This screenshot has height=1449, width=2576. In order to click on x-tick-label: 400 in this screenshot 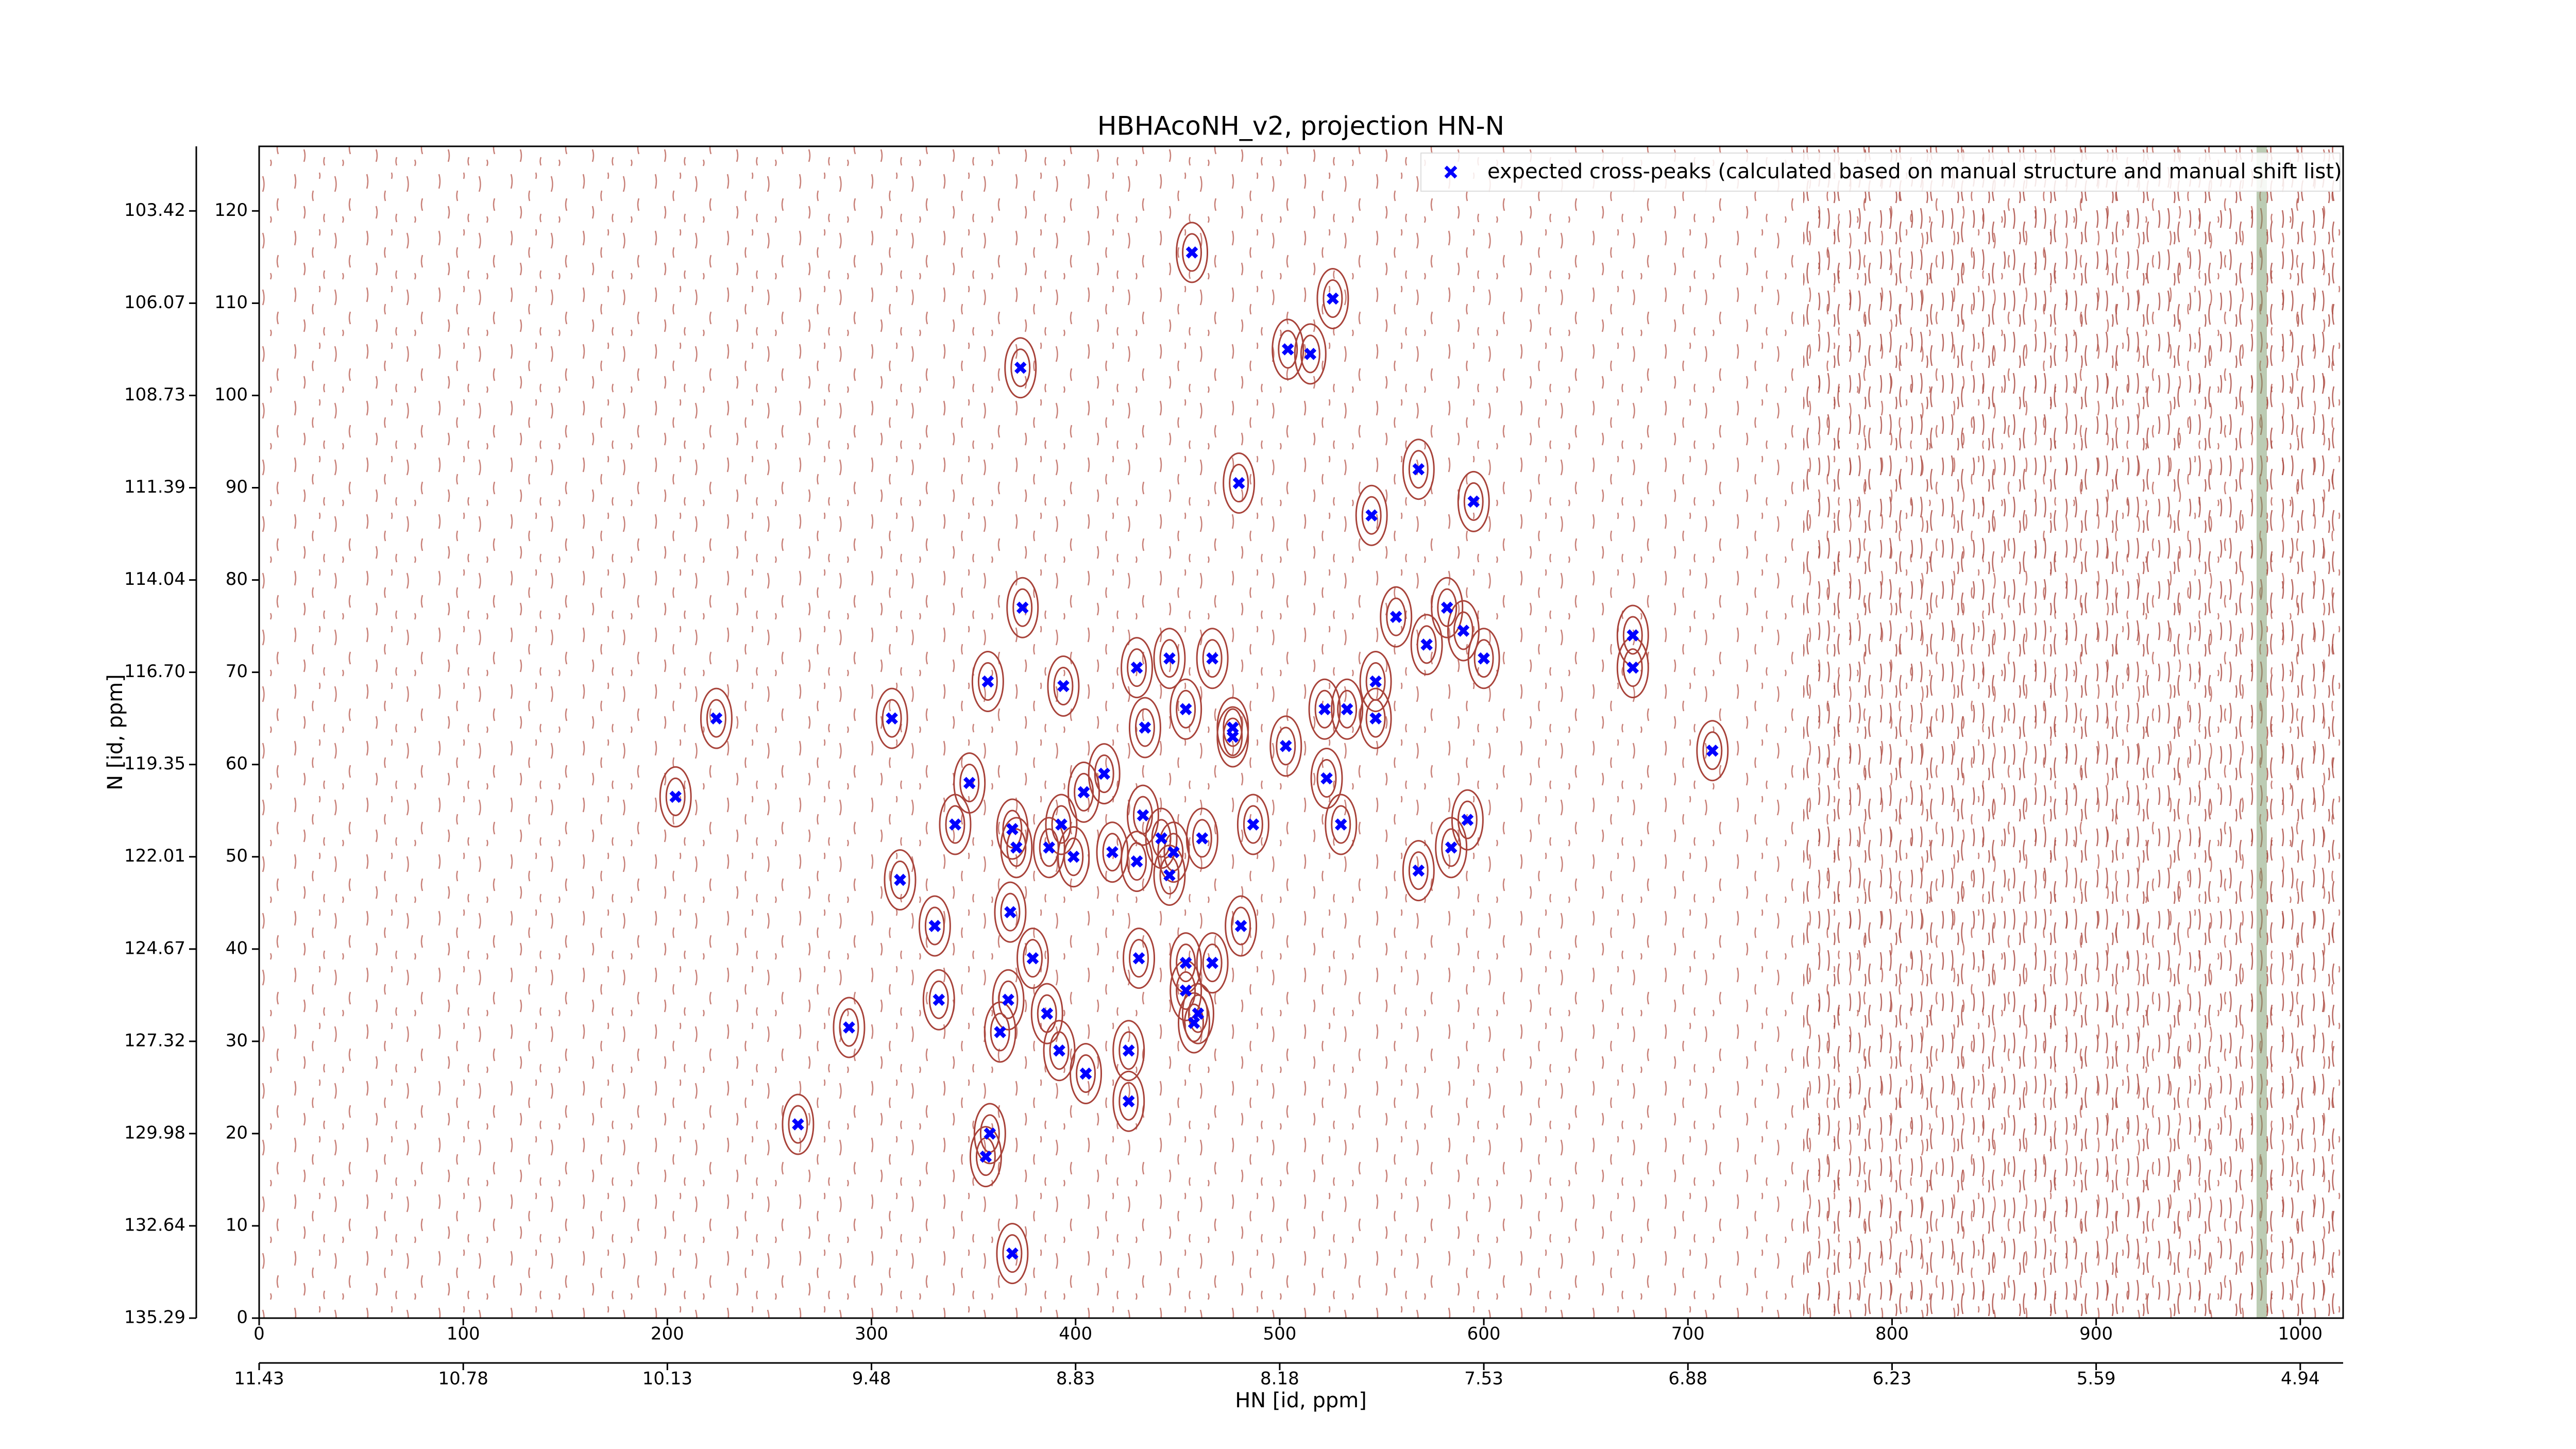, I will do `click(1075, 1334)`.